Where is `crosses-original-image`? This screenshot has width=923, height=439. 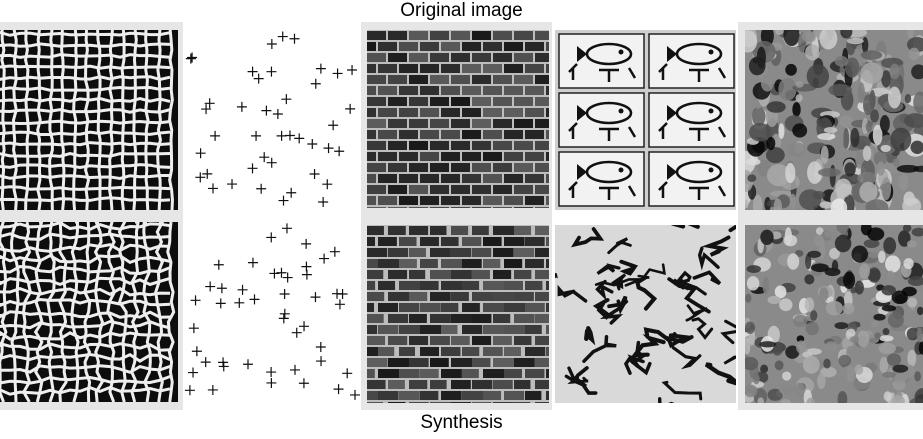 crosses-original-image is located at coordinates (272, 120).